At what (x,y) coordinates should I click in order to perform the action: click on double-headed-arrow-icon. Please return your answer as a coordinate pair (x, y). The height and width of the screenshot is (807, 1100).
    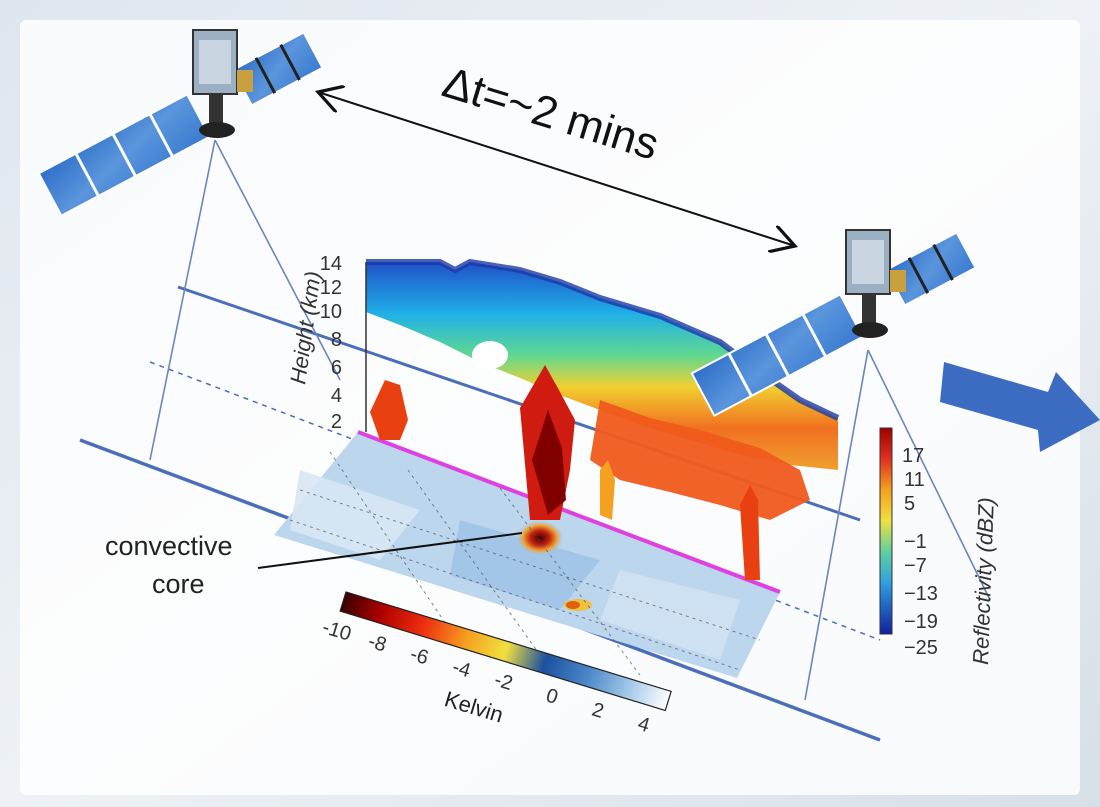
    Looking at the image, I should click on (556, 169).